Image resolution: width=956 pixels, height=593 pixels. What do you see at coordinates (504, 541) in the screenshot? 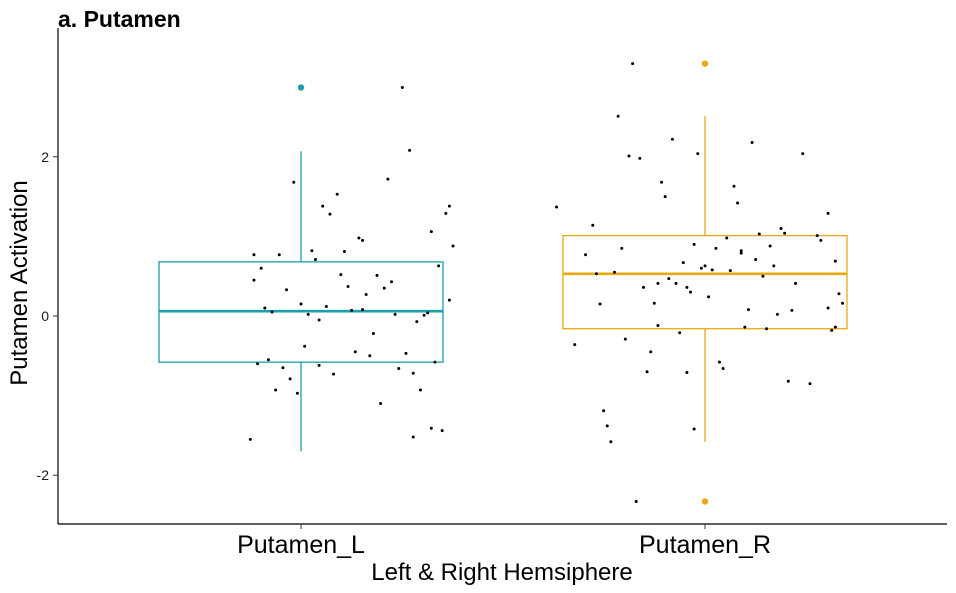
I see `x-axis-ticks: Putamen_L Putamen_R` at bounding box center [504, 541].